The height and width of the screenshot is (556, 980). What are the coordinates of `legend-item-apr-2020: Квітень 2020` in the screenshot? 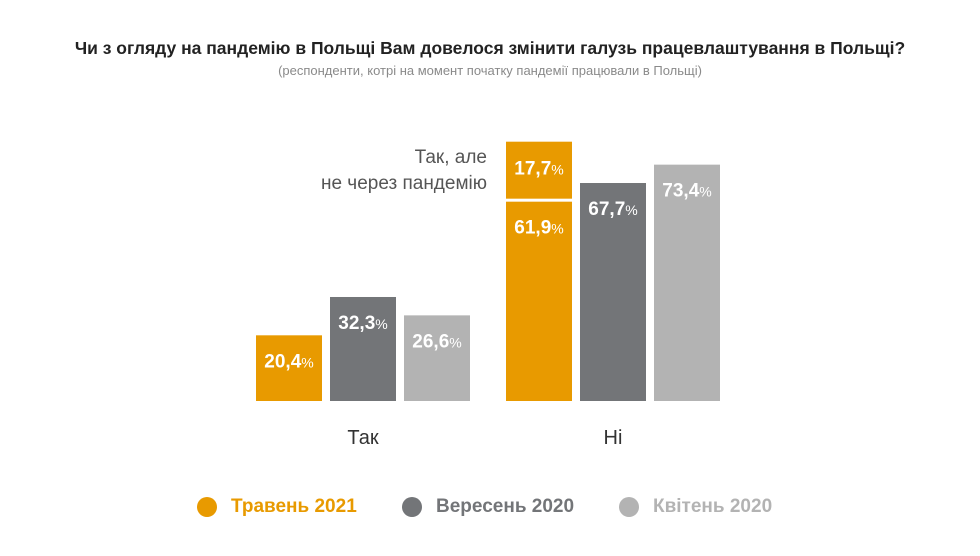 It's located at (695, 507).